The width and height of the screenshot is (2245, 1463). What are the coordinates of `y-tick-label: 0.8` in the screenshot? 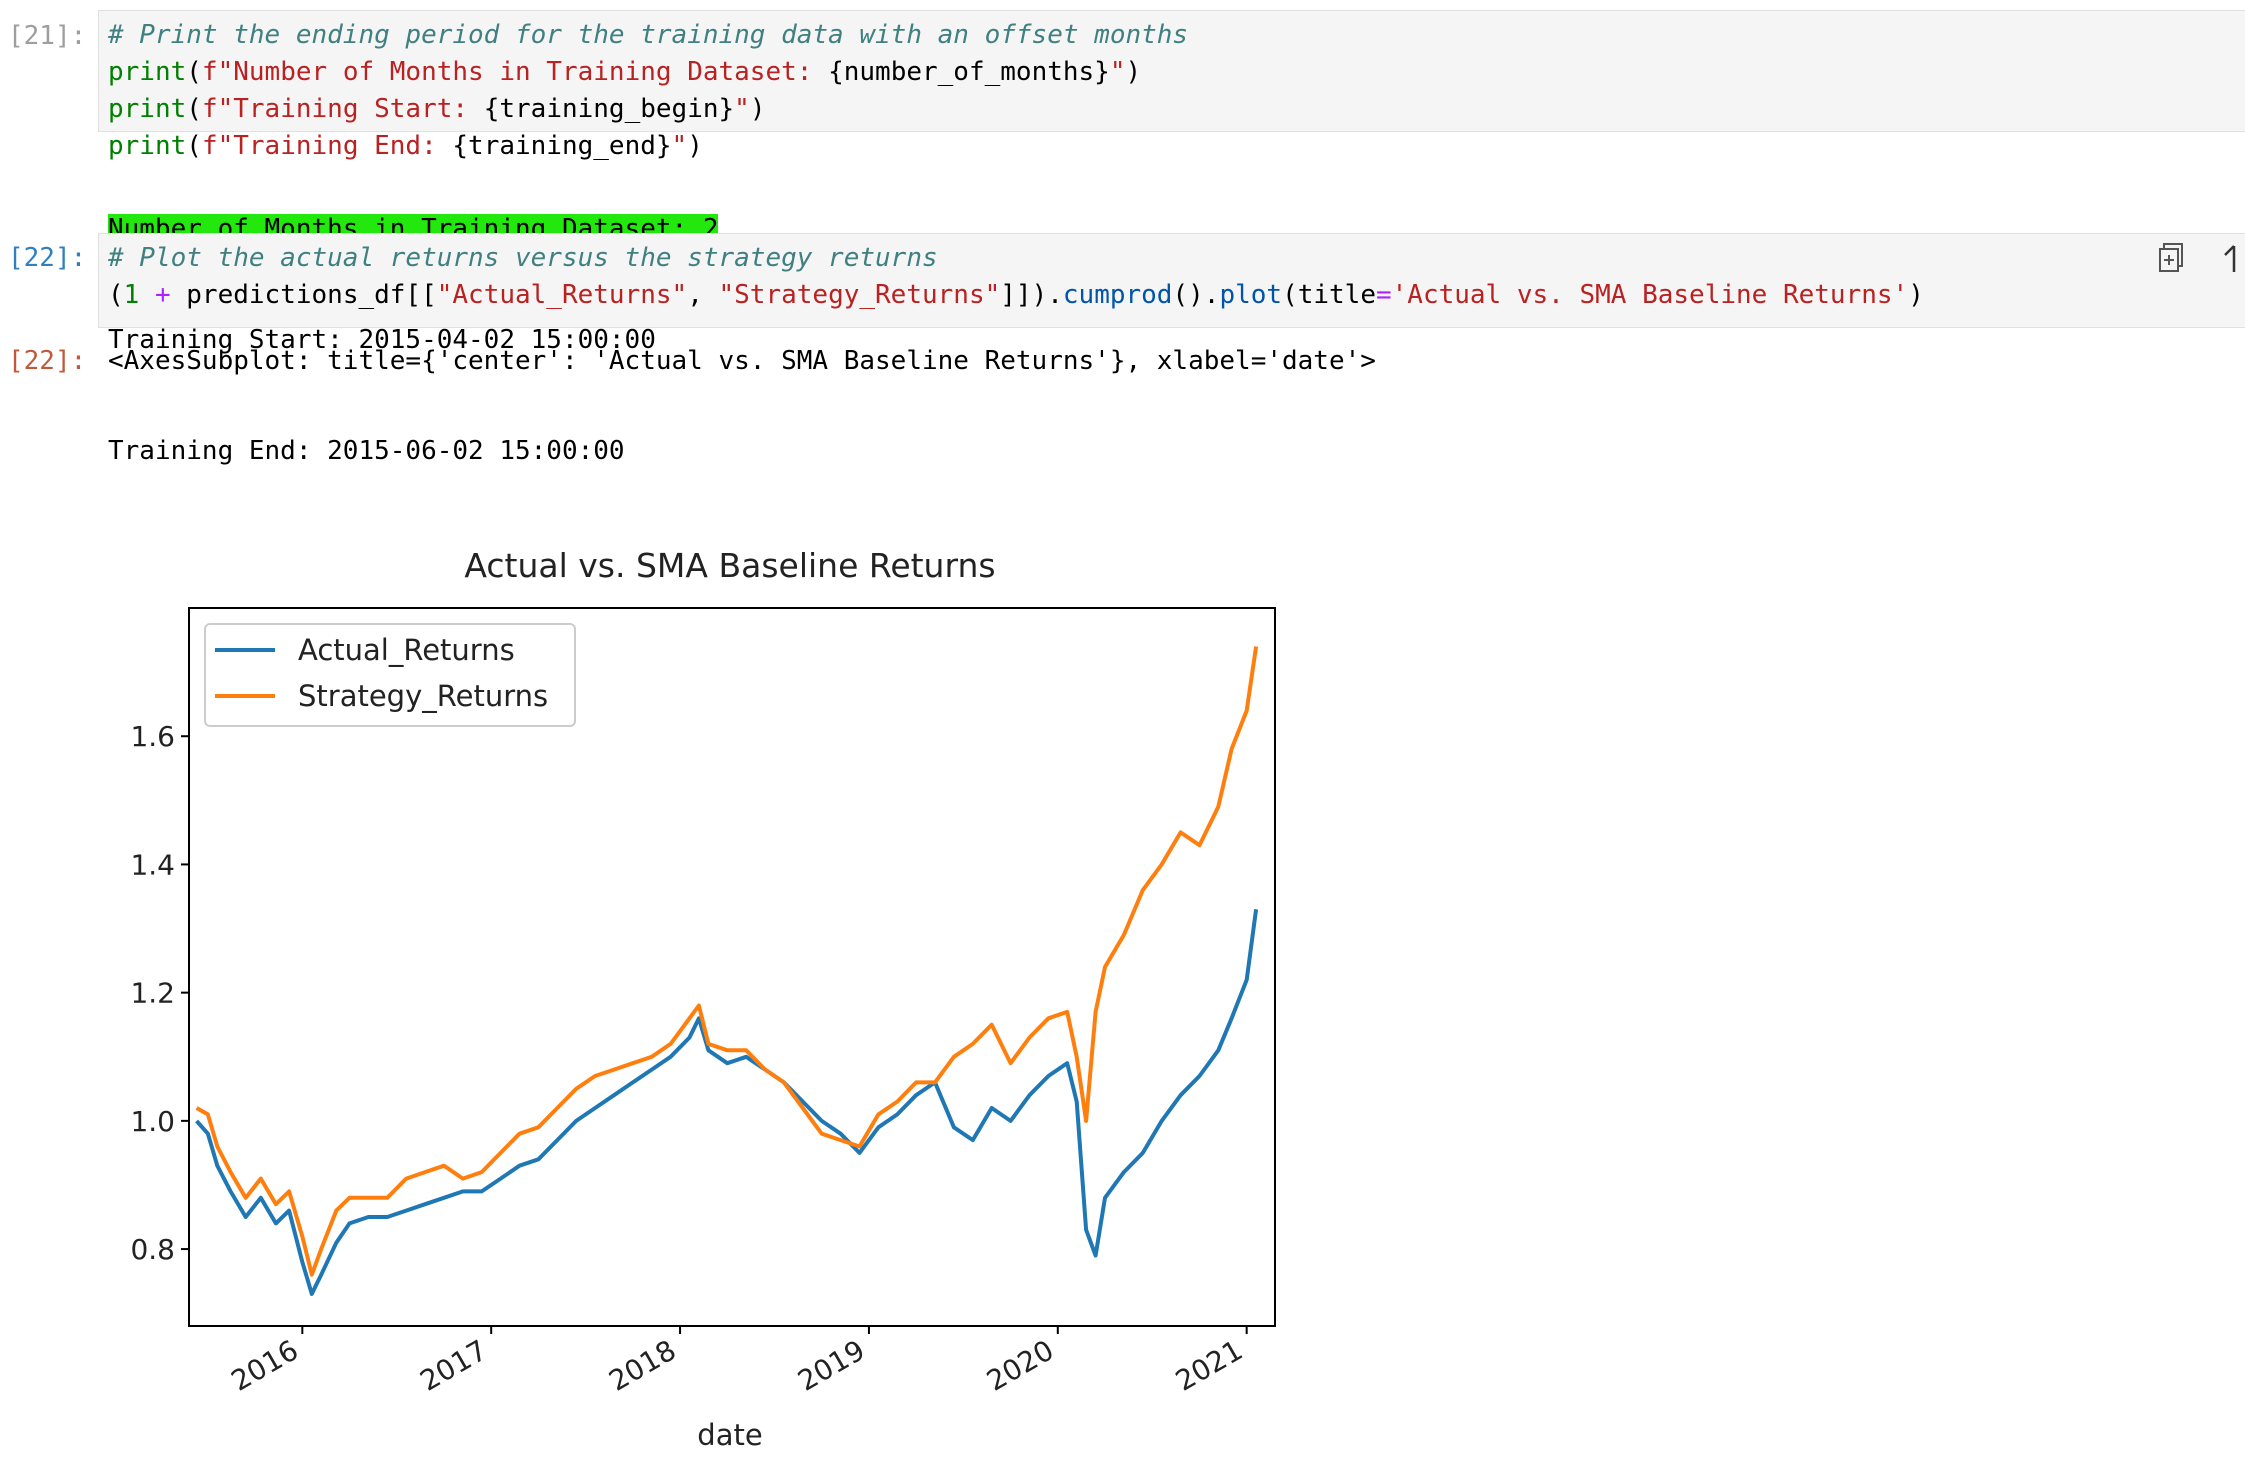 It's located at (152, 1249).